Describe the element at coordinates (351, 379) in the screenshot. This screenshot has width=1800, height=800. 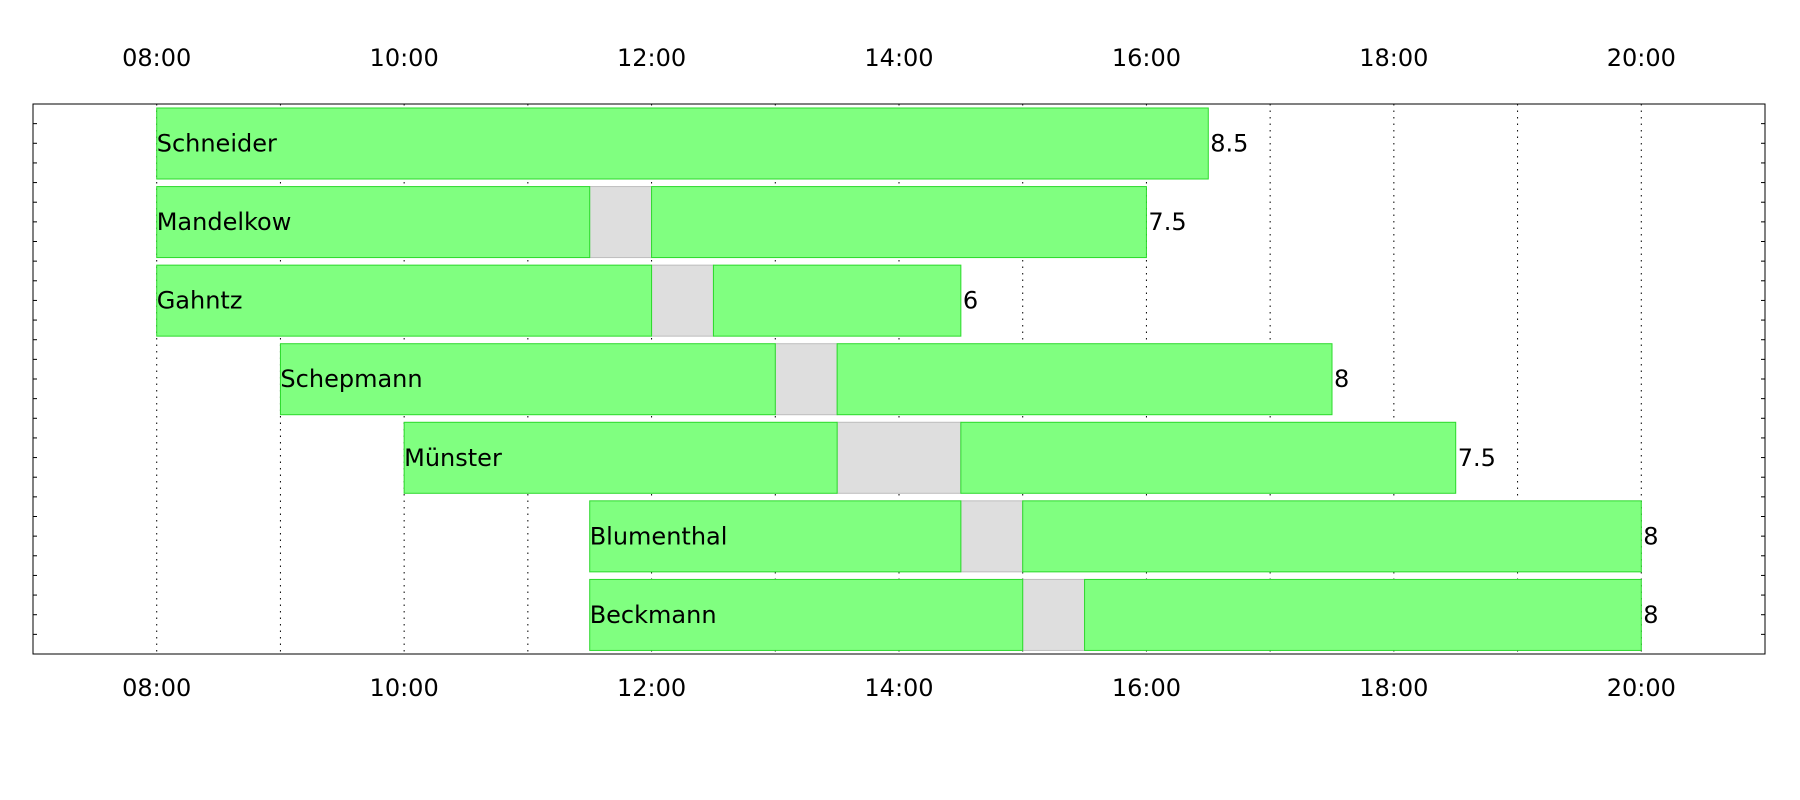
I see `employee-name: Schepmann` at that location.